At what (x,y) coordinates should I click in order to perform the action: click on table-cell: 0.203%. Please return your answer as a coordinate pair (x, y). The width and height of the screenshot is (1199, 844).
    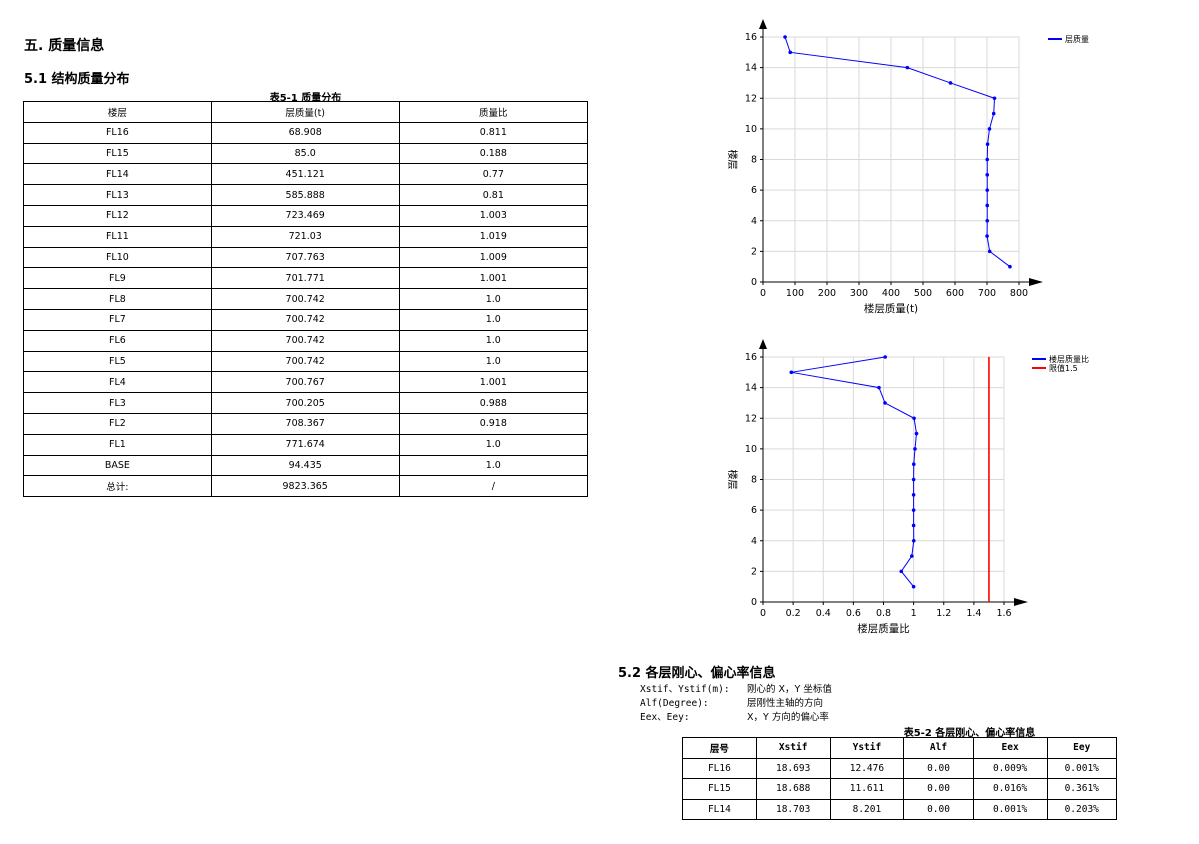
    Looking at the image, I should click on (1081, 809).